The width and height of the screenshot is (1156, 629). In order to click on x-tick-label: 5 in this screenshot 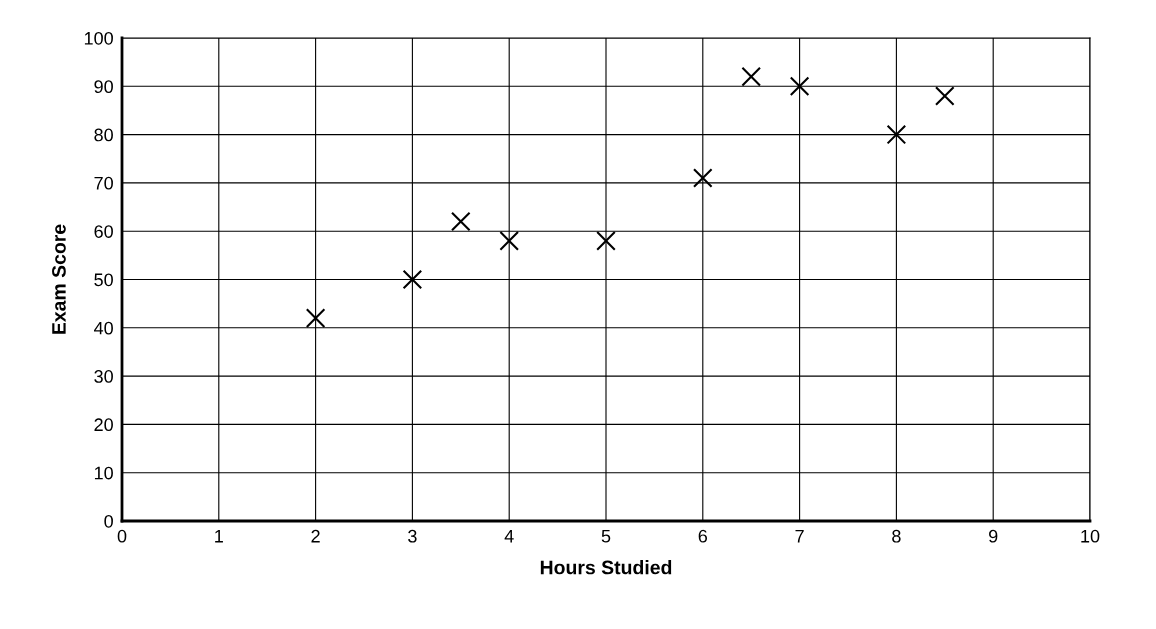, I will do `click(606, 536)`.